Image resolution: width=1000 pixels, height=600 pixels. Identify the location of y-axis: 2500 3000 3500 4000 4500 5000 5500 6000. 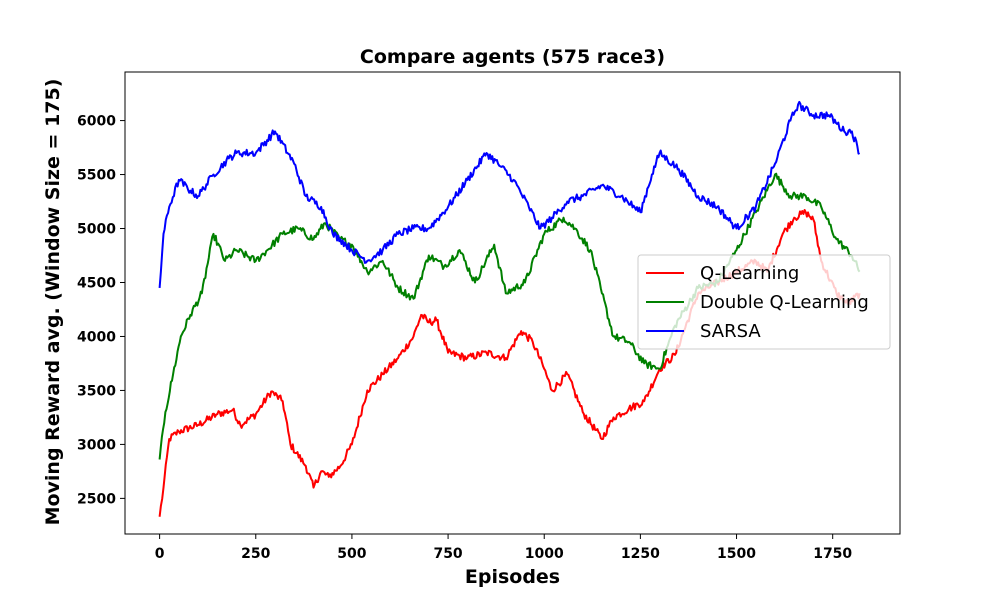
(101, 310).